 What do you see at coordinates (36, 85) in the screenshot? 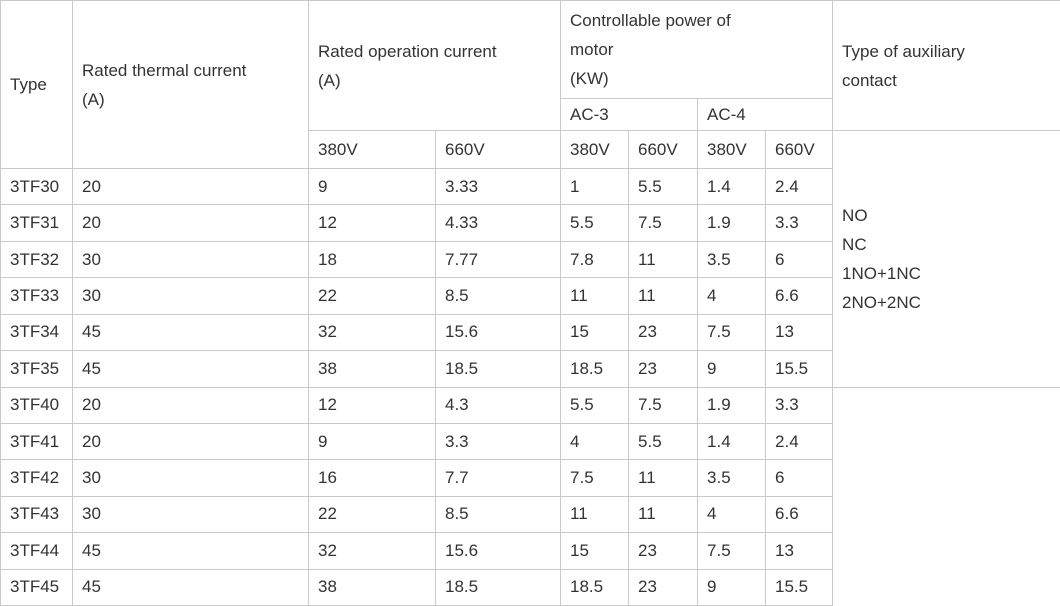
I see `header-type: Type` at bounding box center [36, 85].